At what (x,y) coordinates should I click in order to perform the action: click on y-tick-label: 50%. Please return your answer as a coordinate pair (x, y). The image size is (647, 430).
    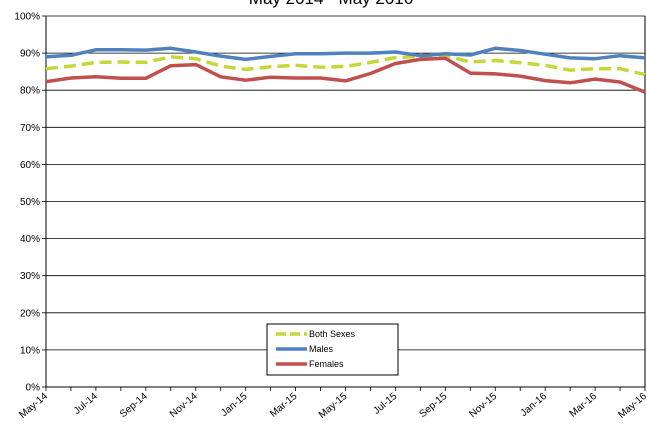
    Looking at the image, I should click on (30, 202).